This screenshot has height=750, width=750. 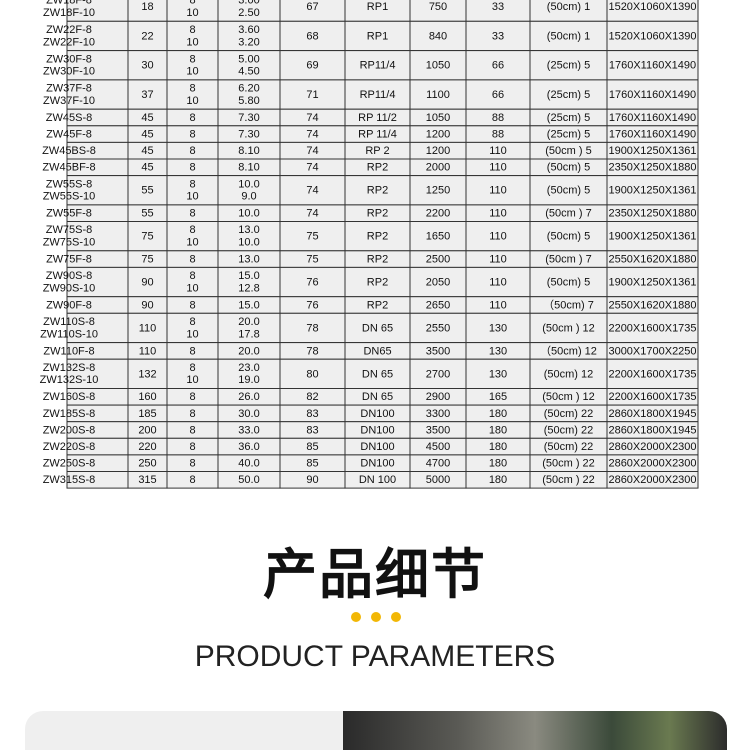 What do you see at coordinates (248, 430) in the screenshot?
I see `cell-text: 33.0` at bounding box center [248, 430].